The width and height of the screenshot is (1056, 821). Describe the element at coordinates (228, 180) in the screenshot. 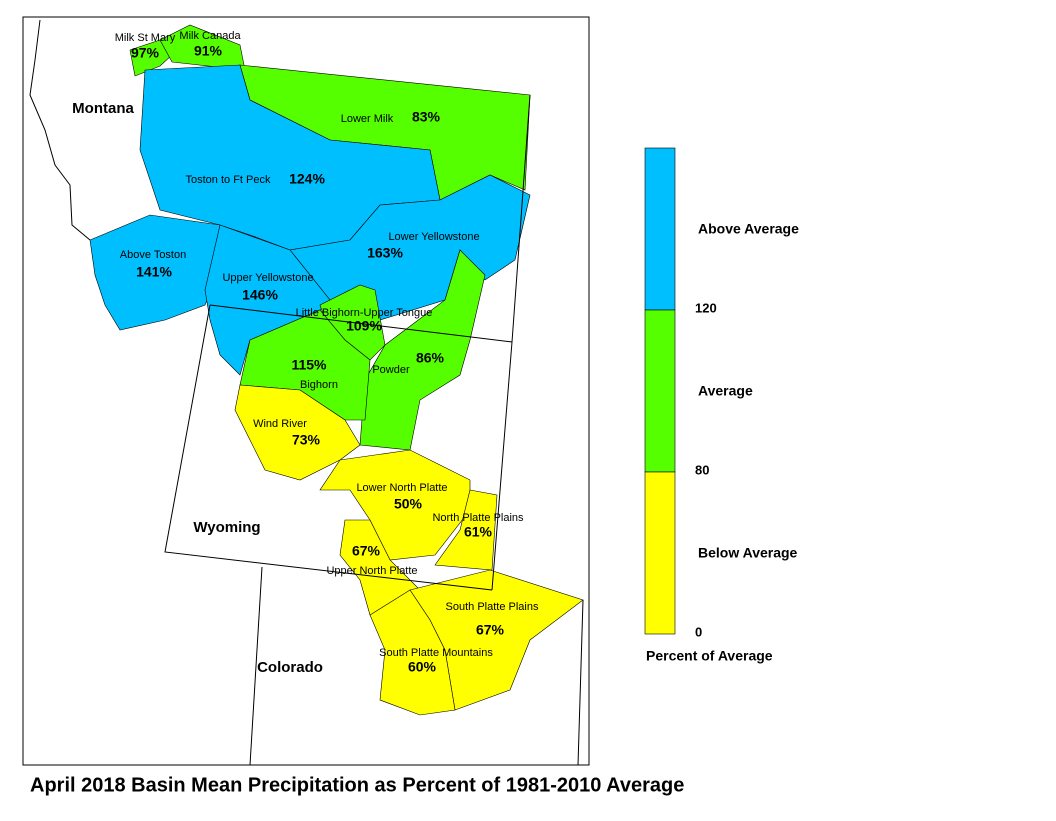

I see `basin-name: Toston to Ft Peck` at that location.